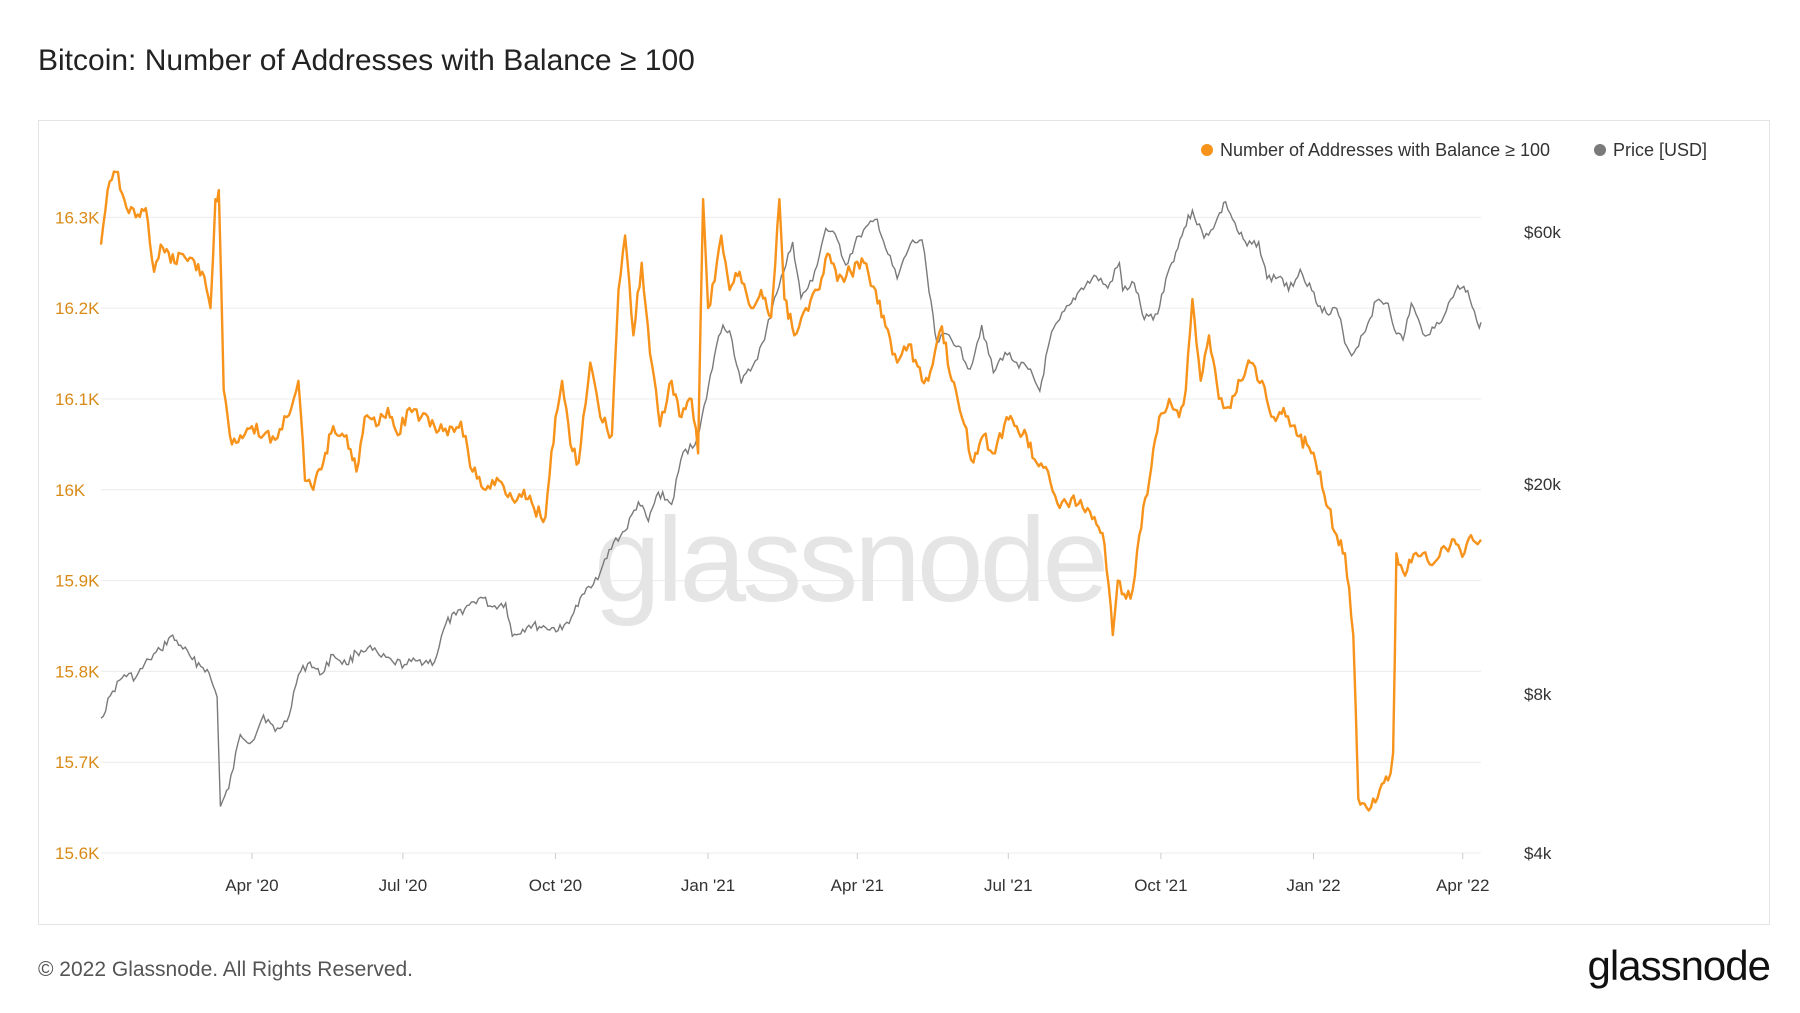 This screenshot has height=1013, width=1800. I want to click on x-tick-label: Jul '21, so click(1008, 885).